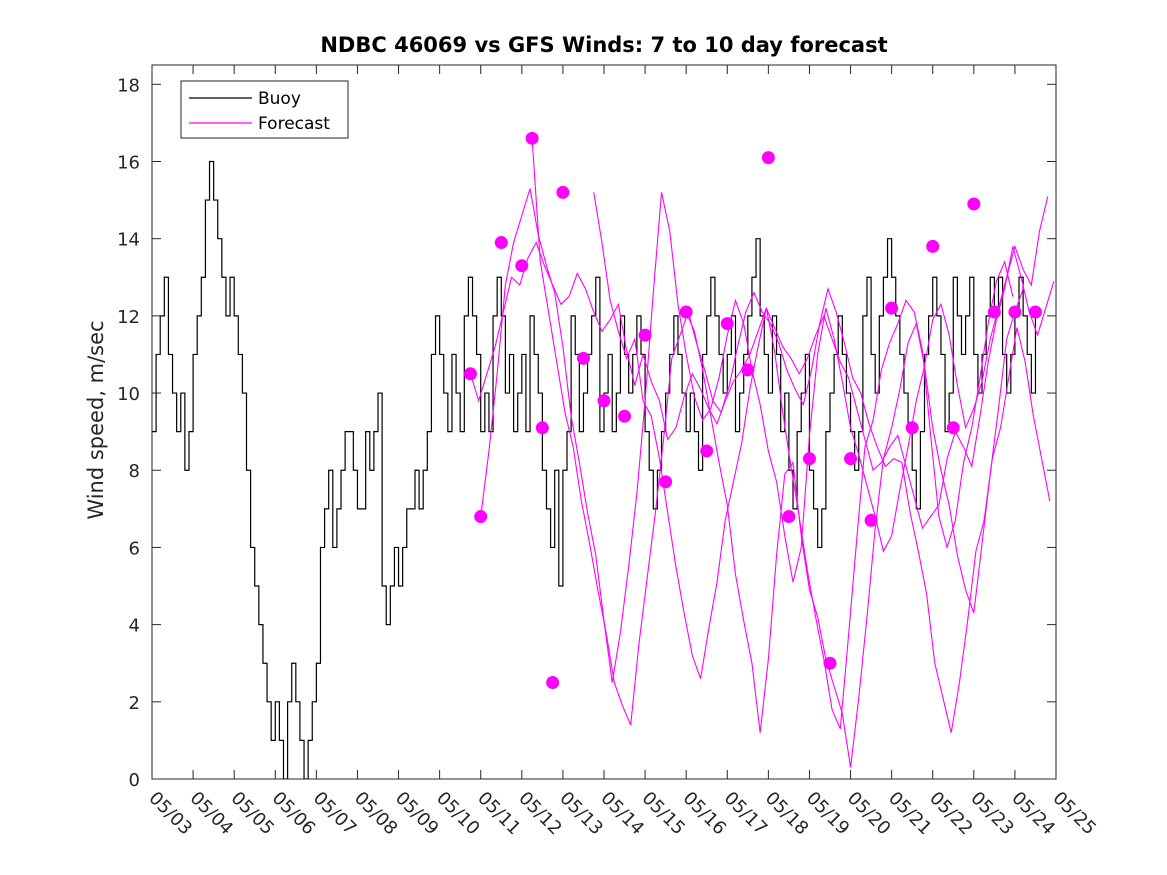  What do you see at coordinates (134, 780) in the screenshot?
I see `y-tick-label: 0` at bounding box center [134, 780].